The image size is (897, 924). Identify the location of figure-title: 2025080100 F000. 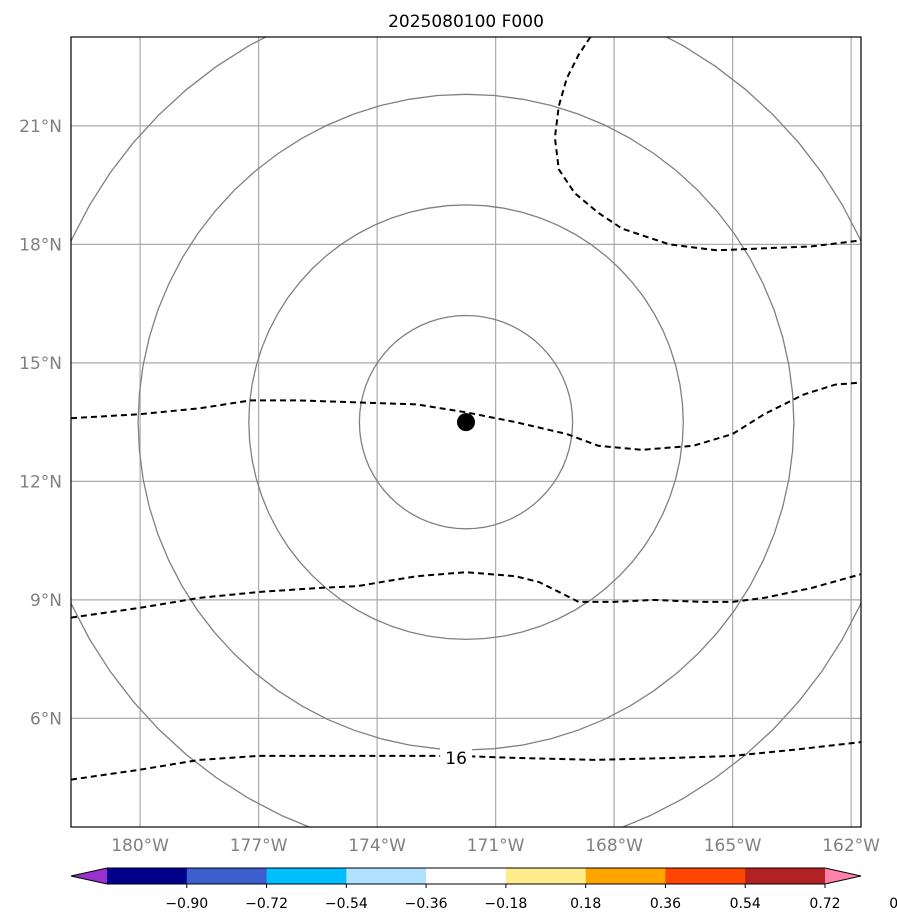
(466, 22).